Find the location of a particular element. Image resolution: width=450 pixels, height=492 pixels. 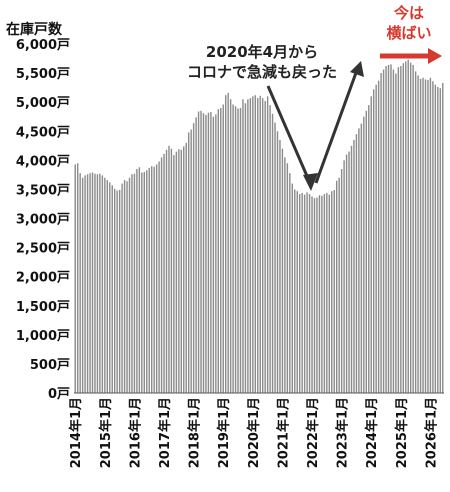

x-tick-label: 2016年1月 is located at coordinates (135, 432).